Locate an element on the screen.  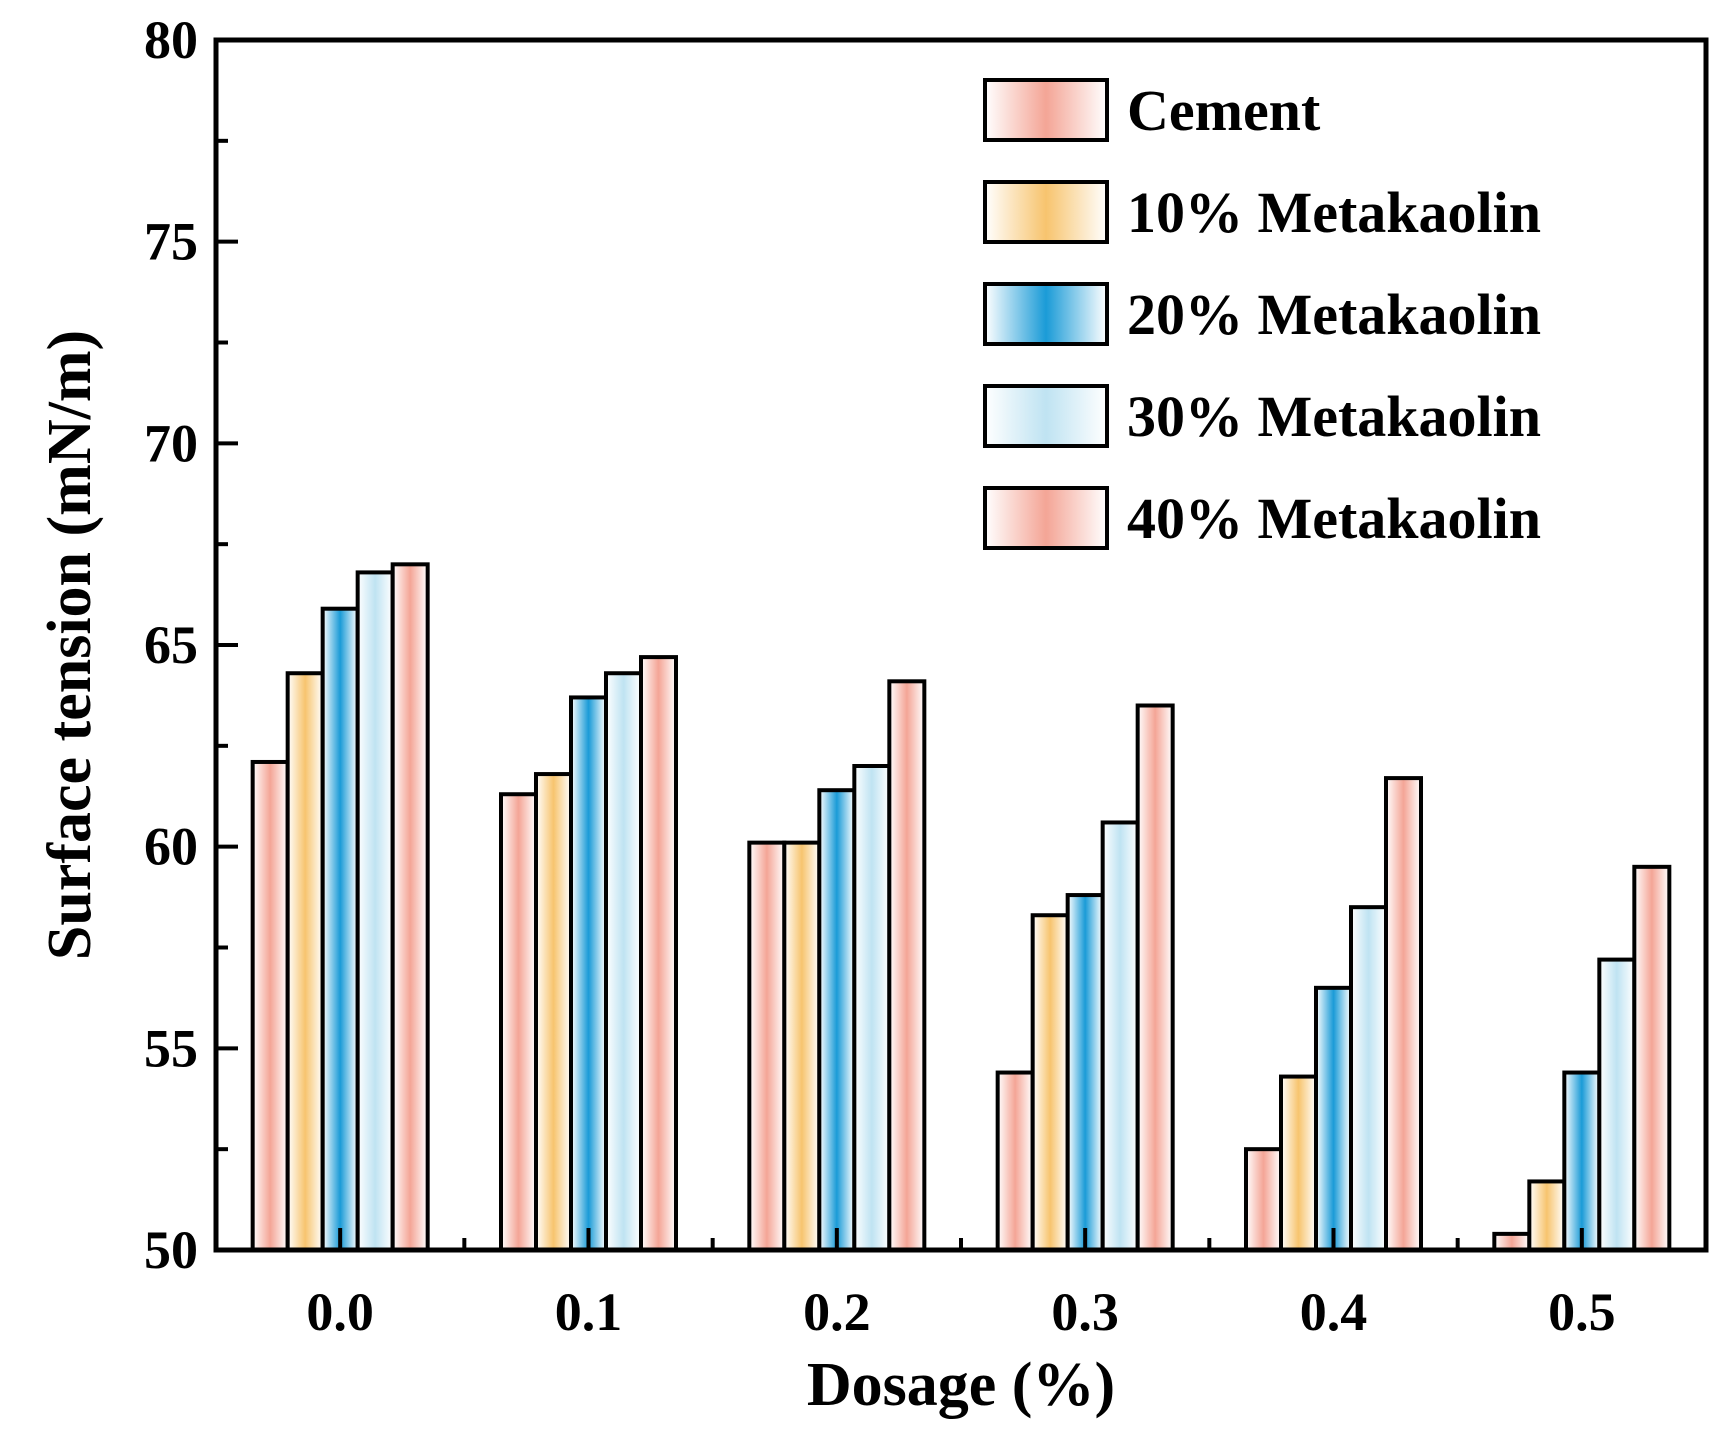
bar-0.5-20-metakaolin is located at coordinates (1582, 1161).